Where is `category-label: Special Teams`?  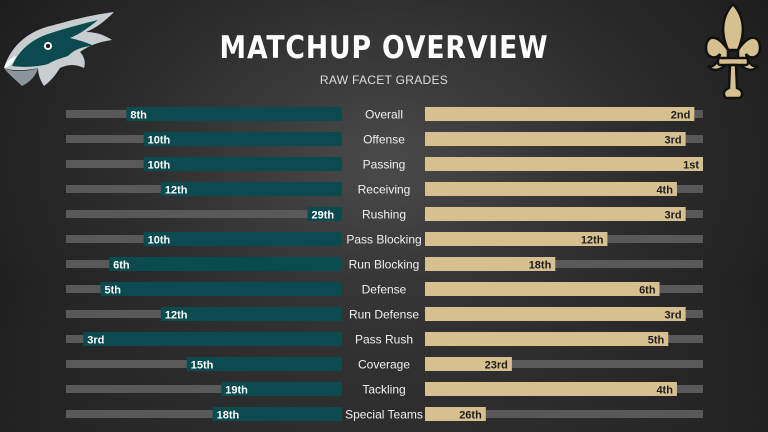 category-label: Special Teams is located at coordinates (384, 415).